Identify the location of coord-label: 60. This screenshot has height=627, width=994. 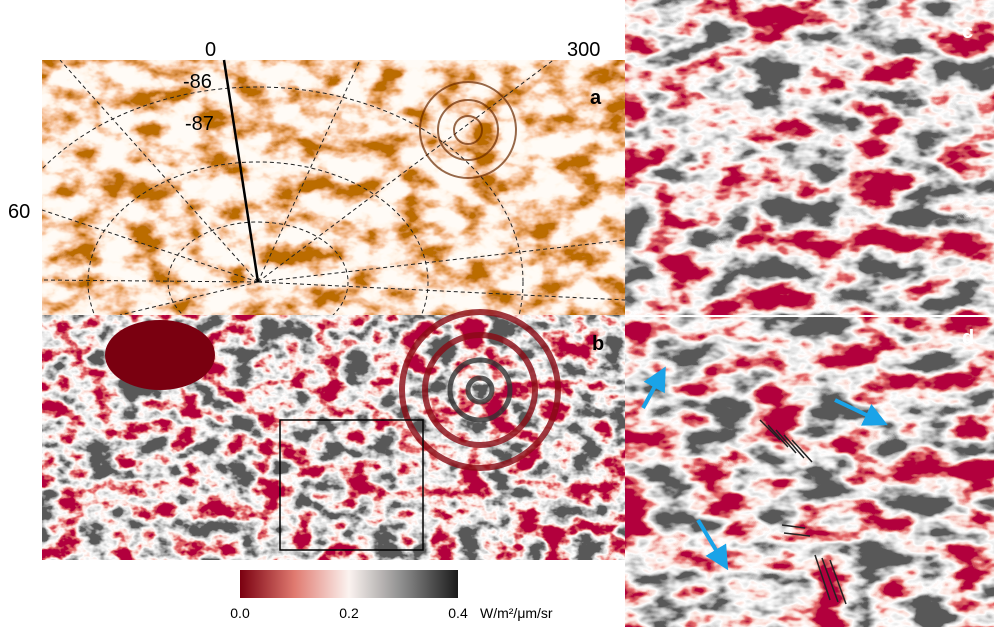
(19, 212).